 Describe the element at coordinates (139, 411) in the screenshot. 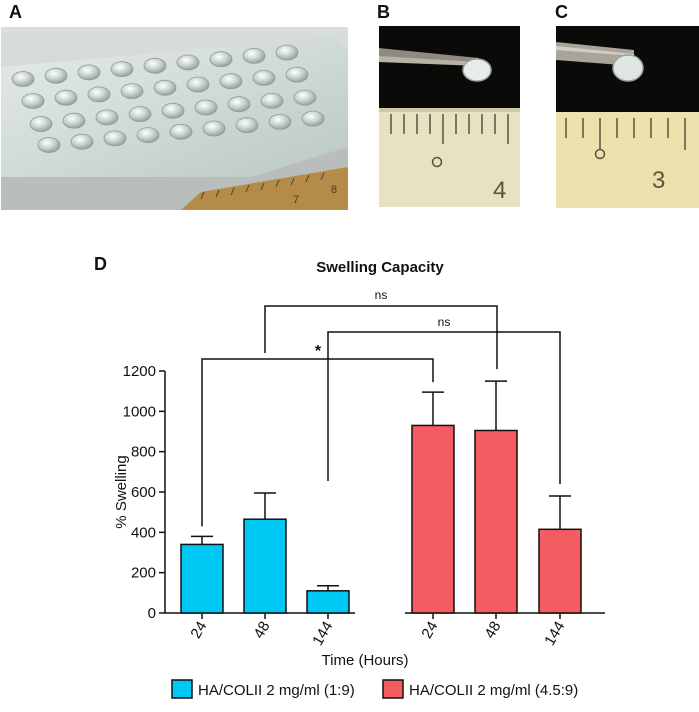

I see `y-tick-label: 1000` at that location.